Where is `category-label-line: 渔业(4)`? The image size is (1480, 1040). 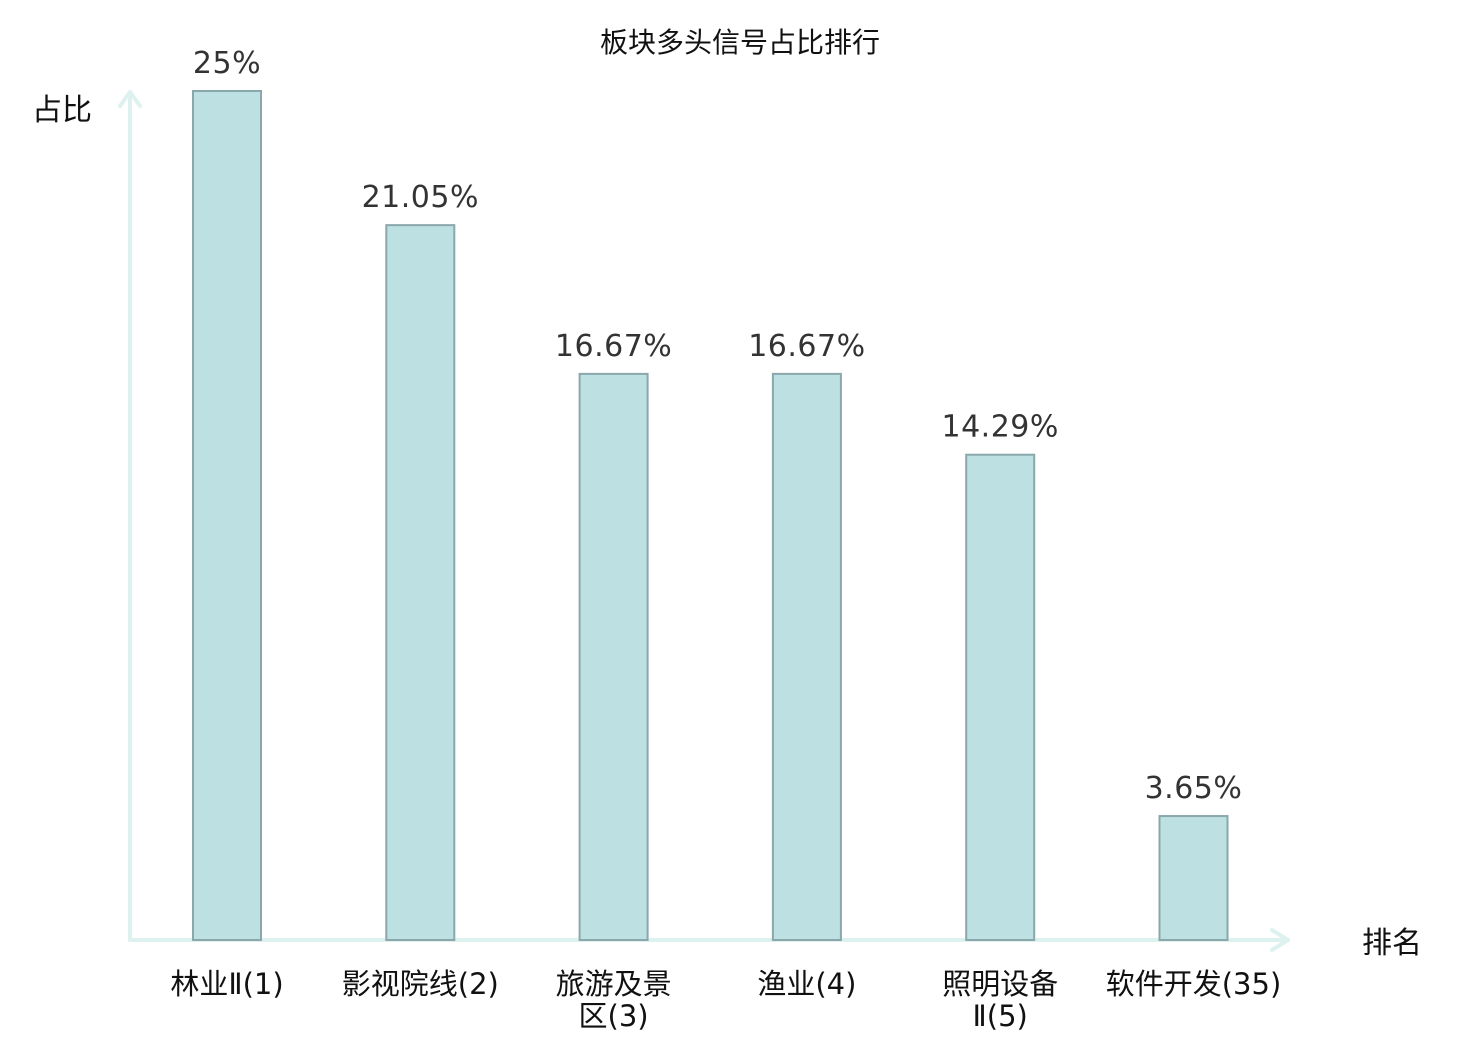
category-label-line: 渔业(4) is located at coordinates (806, 984).